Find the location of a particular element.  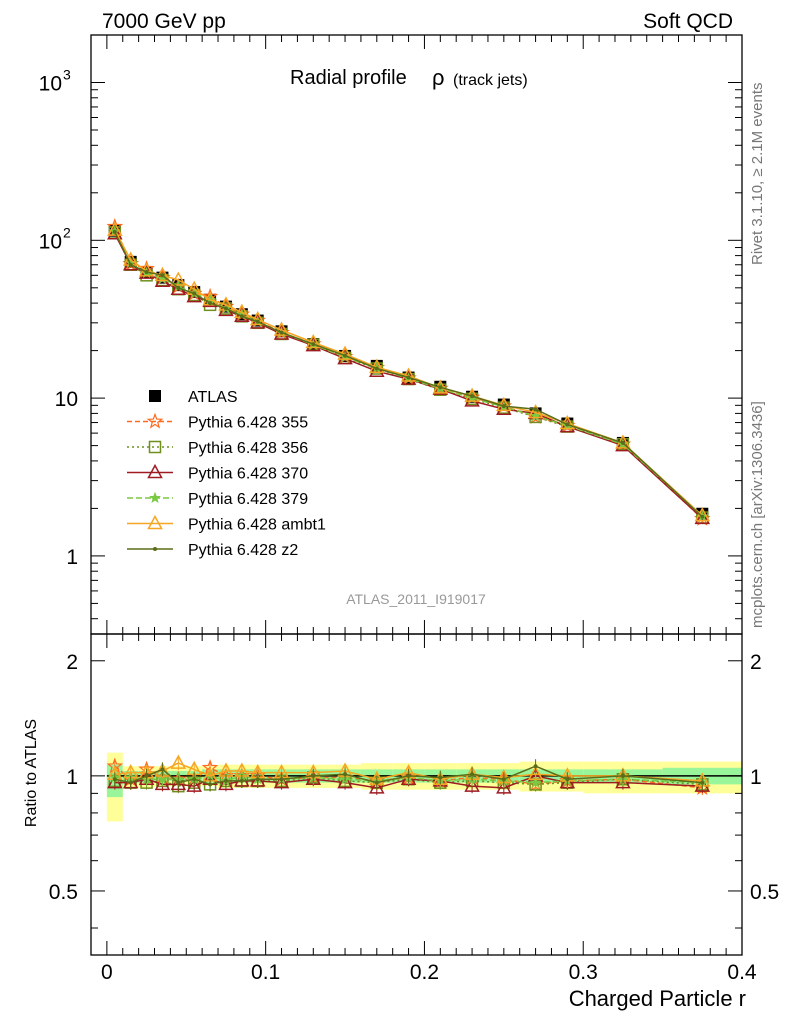

legend-entry: Pythia 6.428 356 is located at coordinates (217, 448).